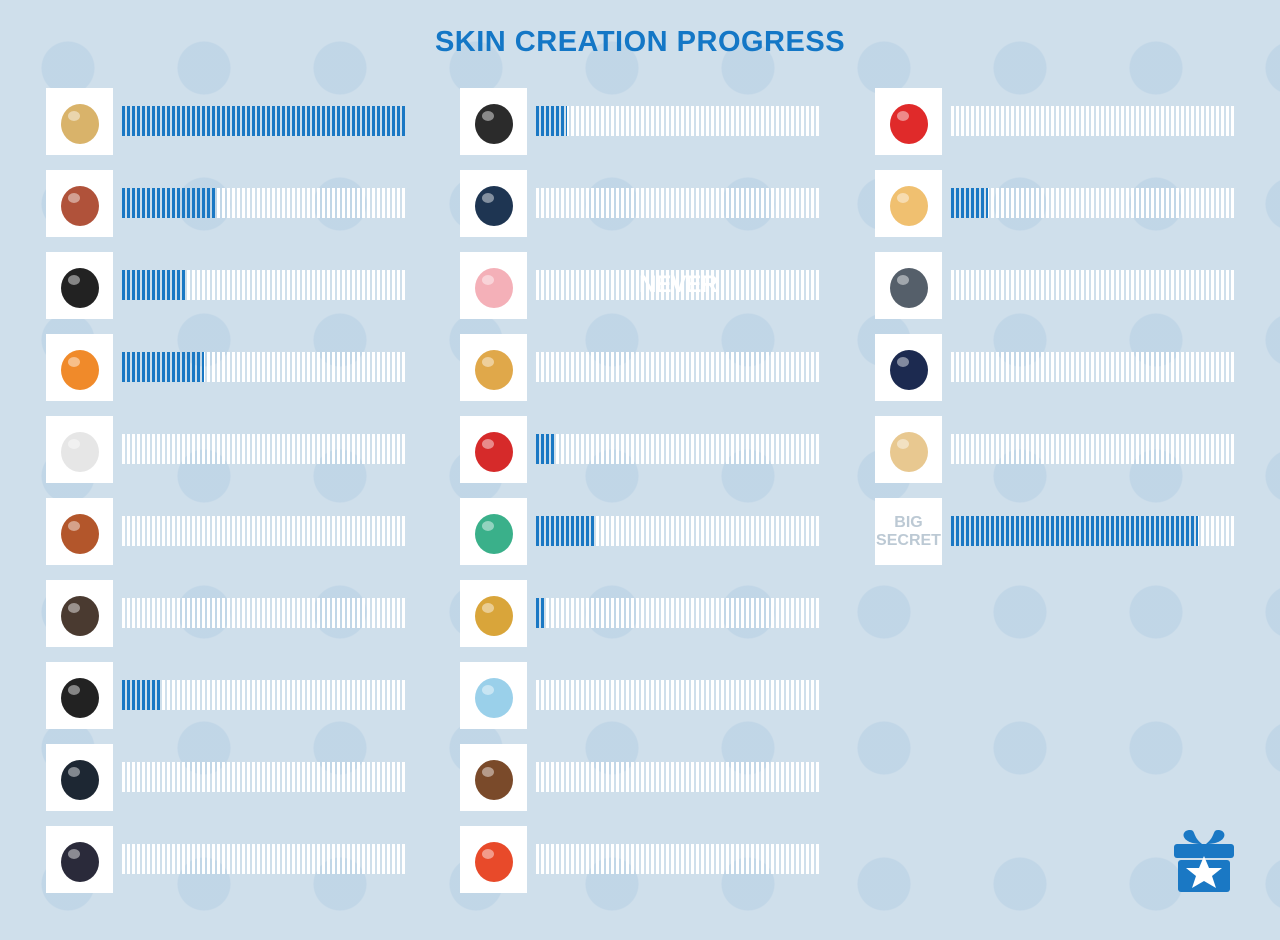 This screenshot has width=1280, height=940. I want to click on icon-text: SECRET, so click(908, 540).